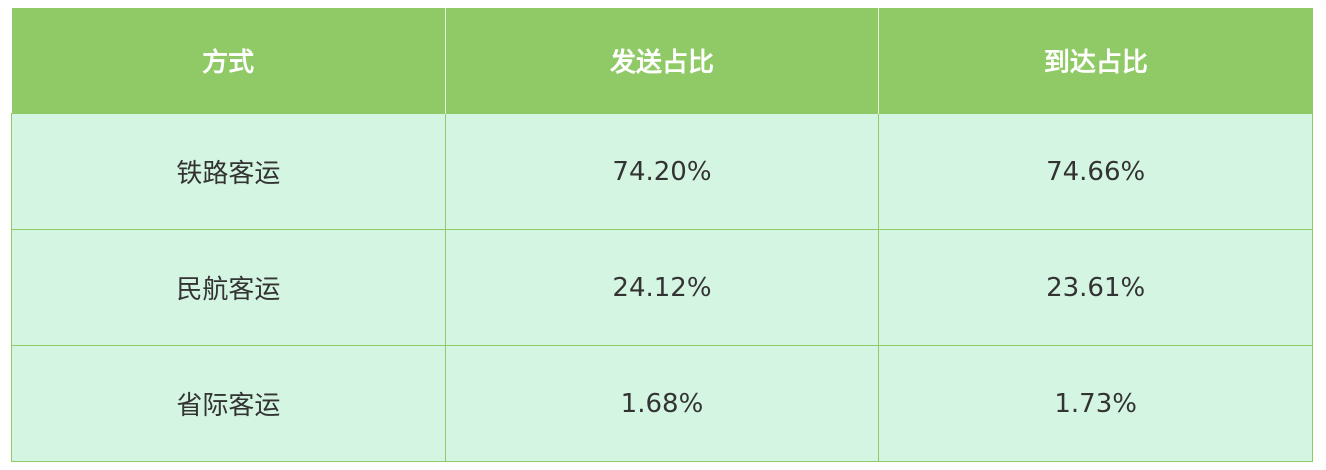  I want to click on cell-method: 民航客运, so click(228, 287).